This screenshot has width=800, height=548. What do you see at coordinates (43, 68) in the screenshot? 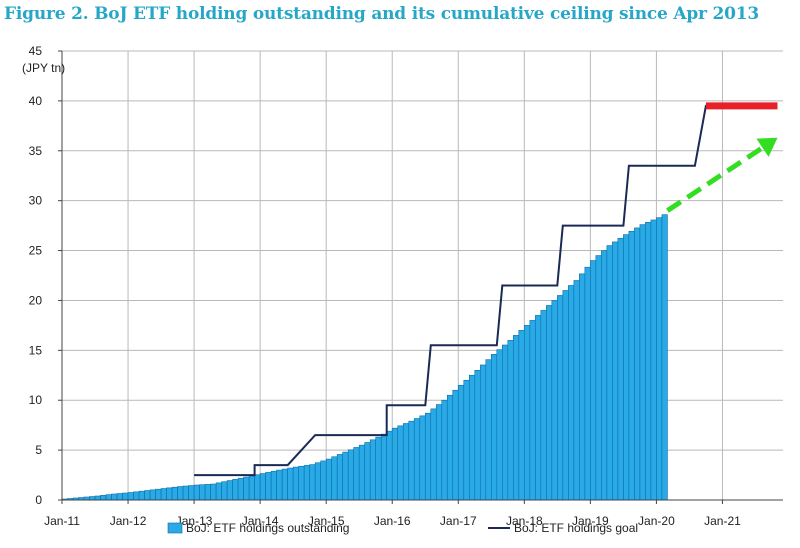
I see `y-unit-label: (JPY tn)` at bounding box center [43, 68].